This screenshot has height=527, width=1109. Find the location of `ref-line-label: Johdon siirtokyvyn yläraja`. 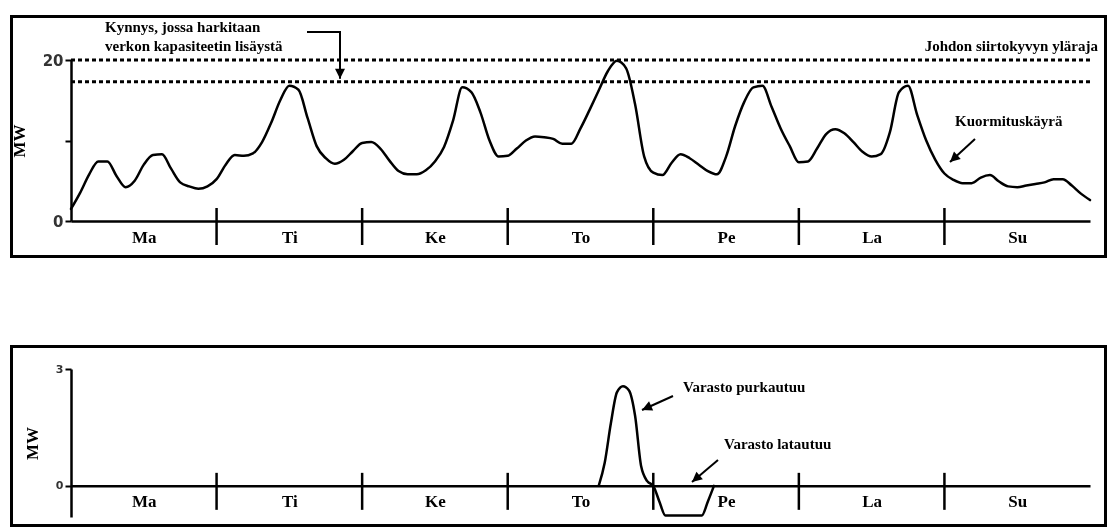

ref-line-label: Johdon siirtokyvyn yläraja is located at coordinates (1011, 46).